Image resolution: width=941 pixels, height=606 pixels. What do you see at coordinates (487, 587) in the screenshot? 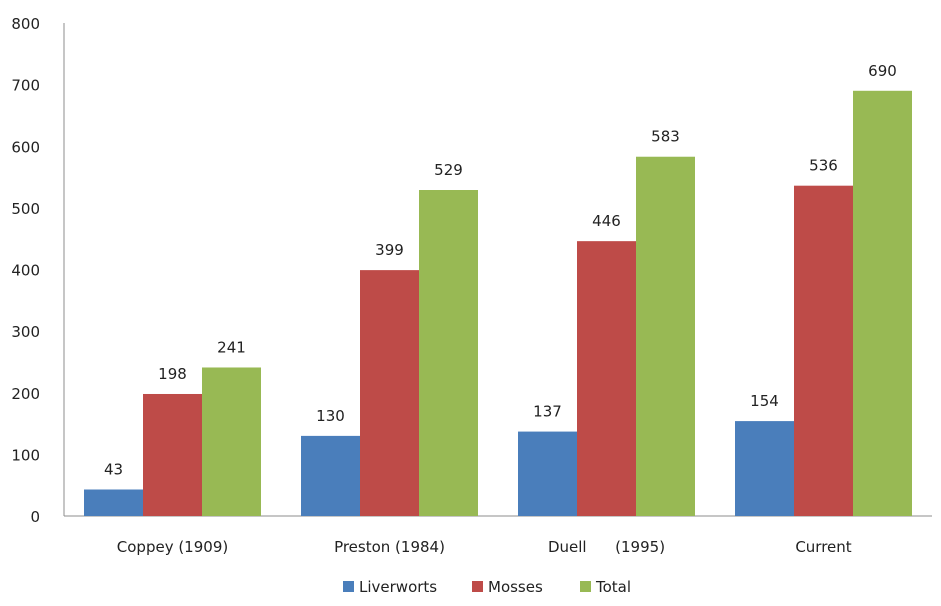
I see `legend: Liverworts Mosses Total` at bounding box center [487, 587].